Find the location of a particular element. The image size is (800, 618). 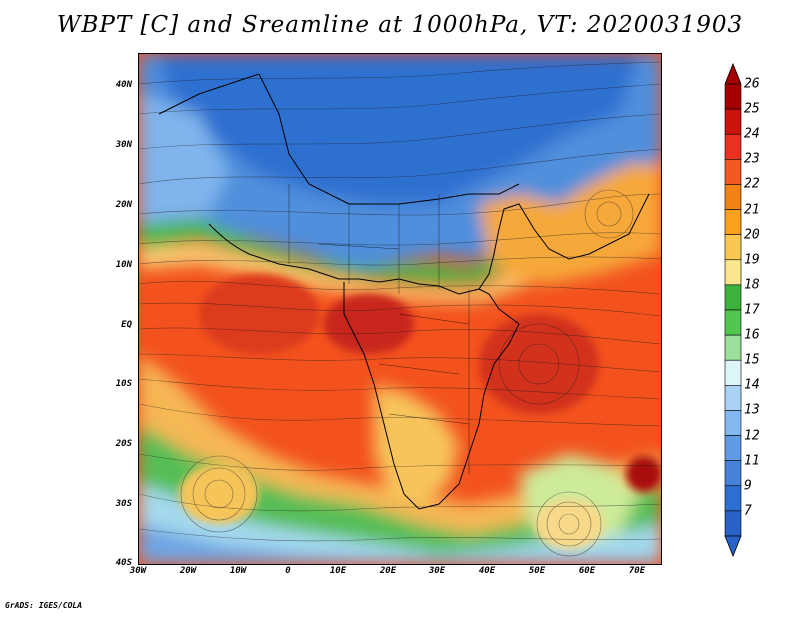

lon-label-40e: 40E is located at coordinates (487, 571).